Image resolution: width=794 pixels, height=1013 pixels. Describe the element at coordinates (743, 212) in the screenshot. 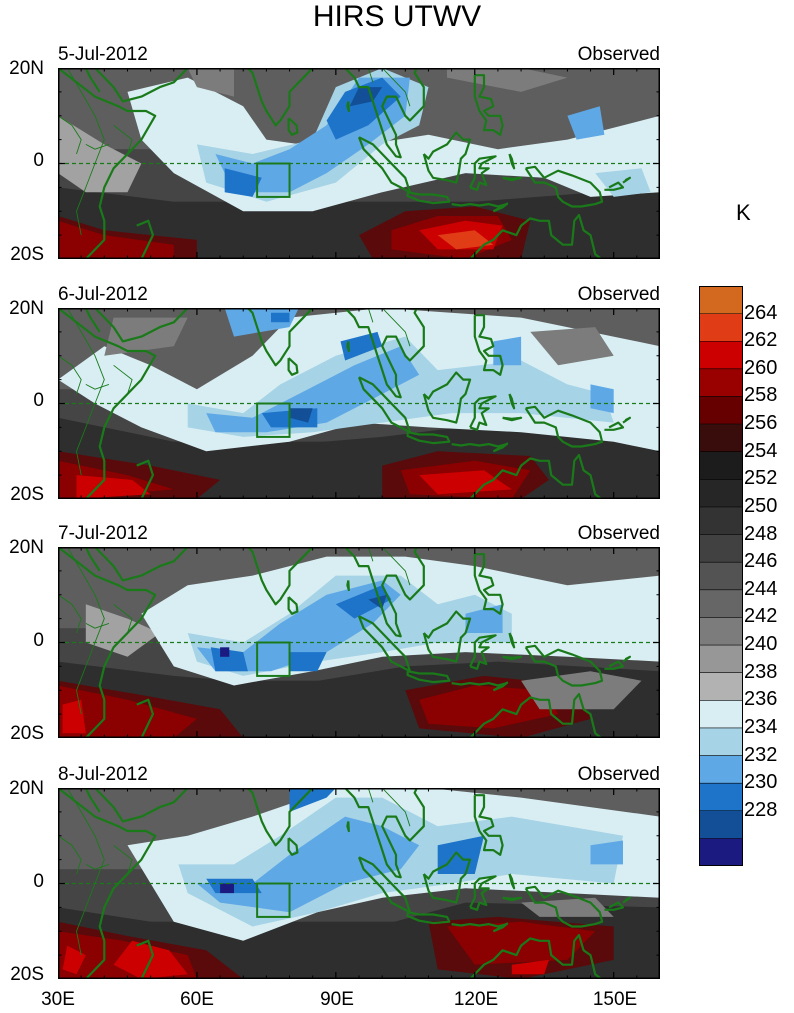

I see `colorbar-unit: K` at that location.